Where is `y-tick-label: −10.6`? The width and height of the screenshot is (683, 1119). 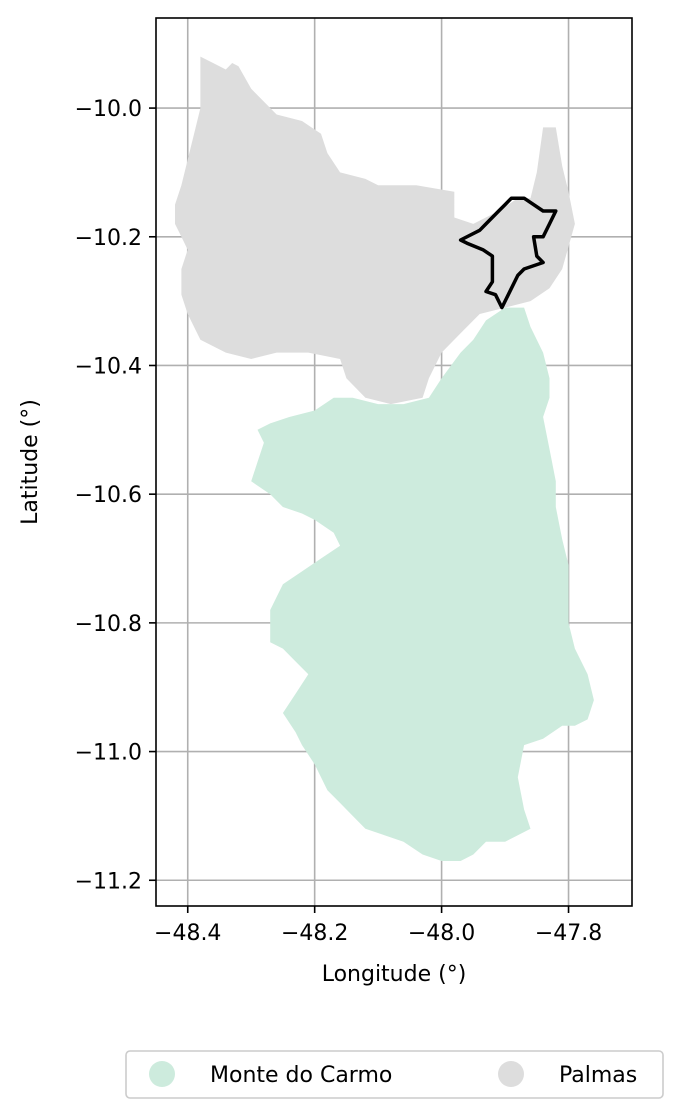 y-tick-label: −10.6 is located at coordinates (108, 495).